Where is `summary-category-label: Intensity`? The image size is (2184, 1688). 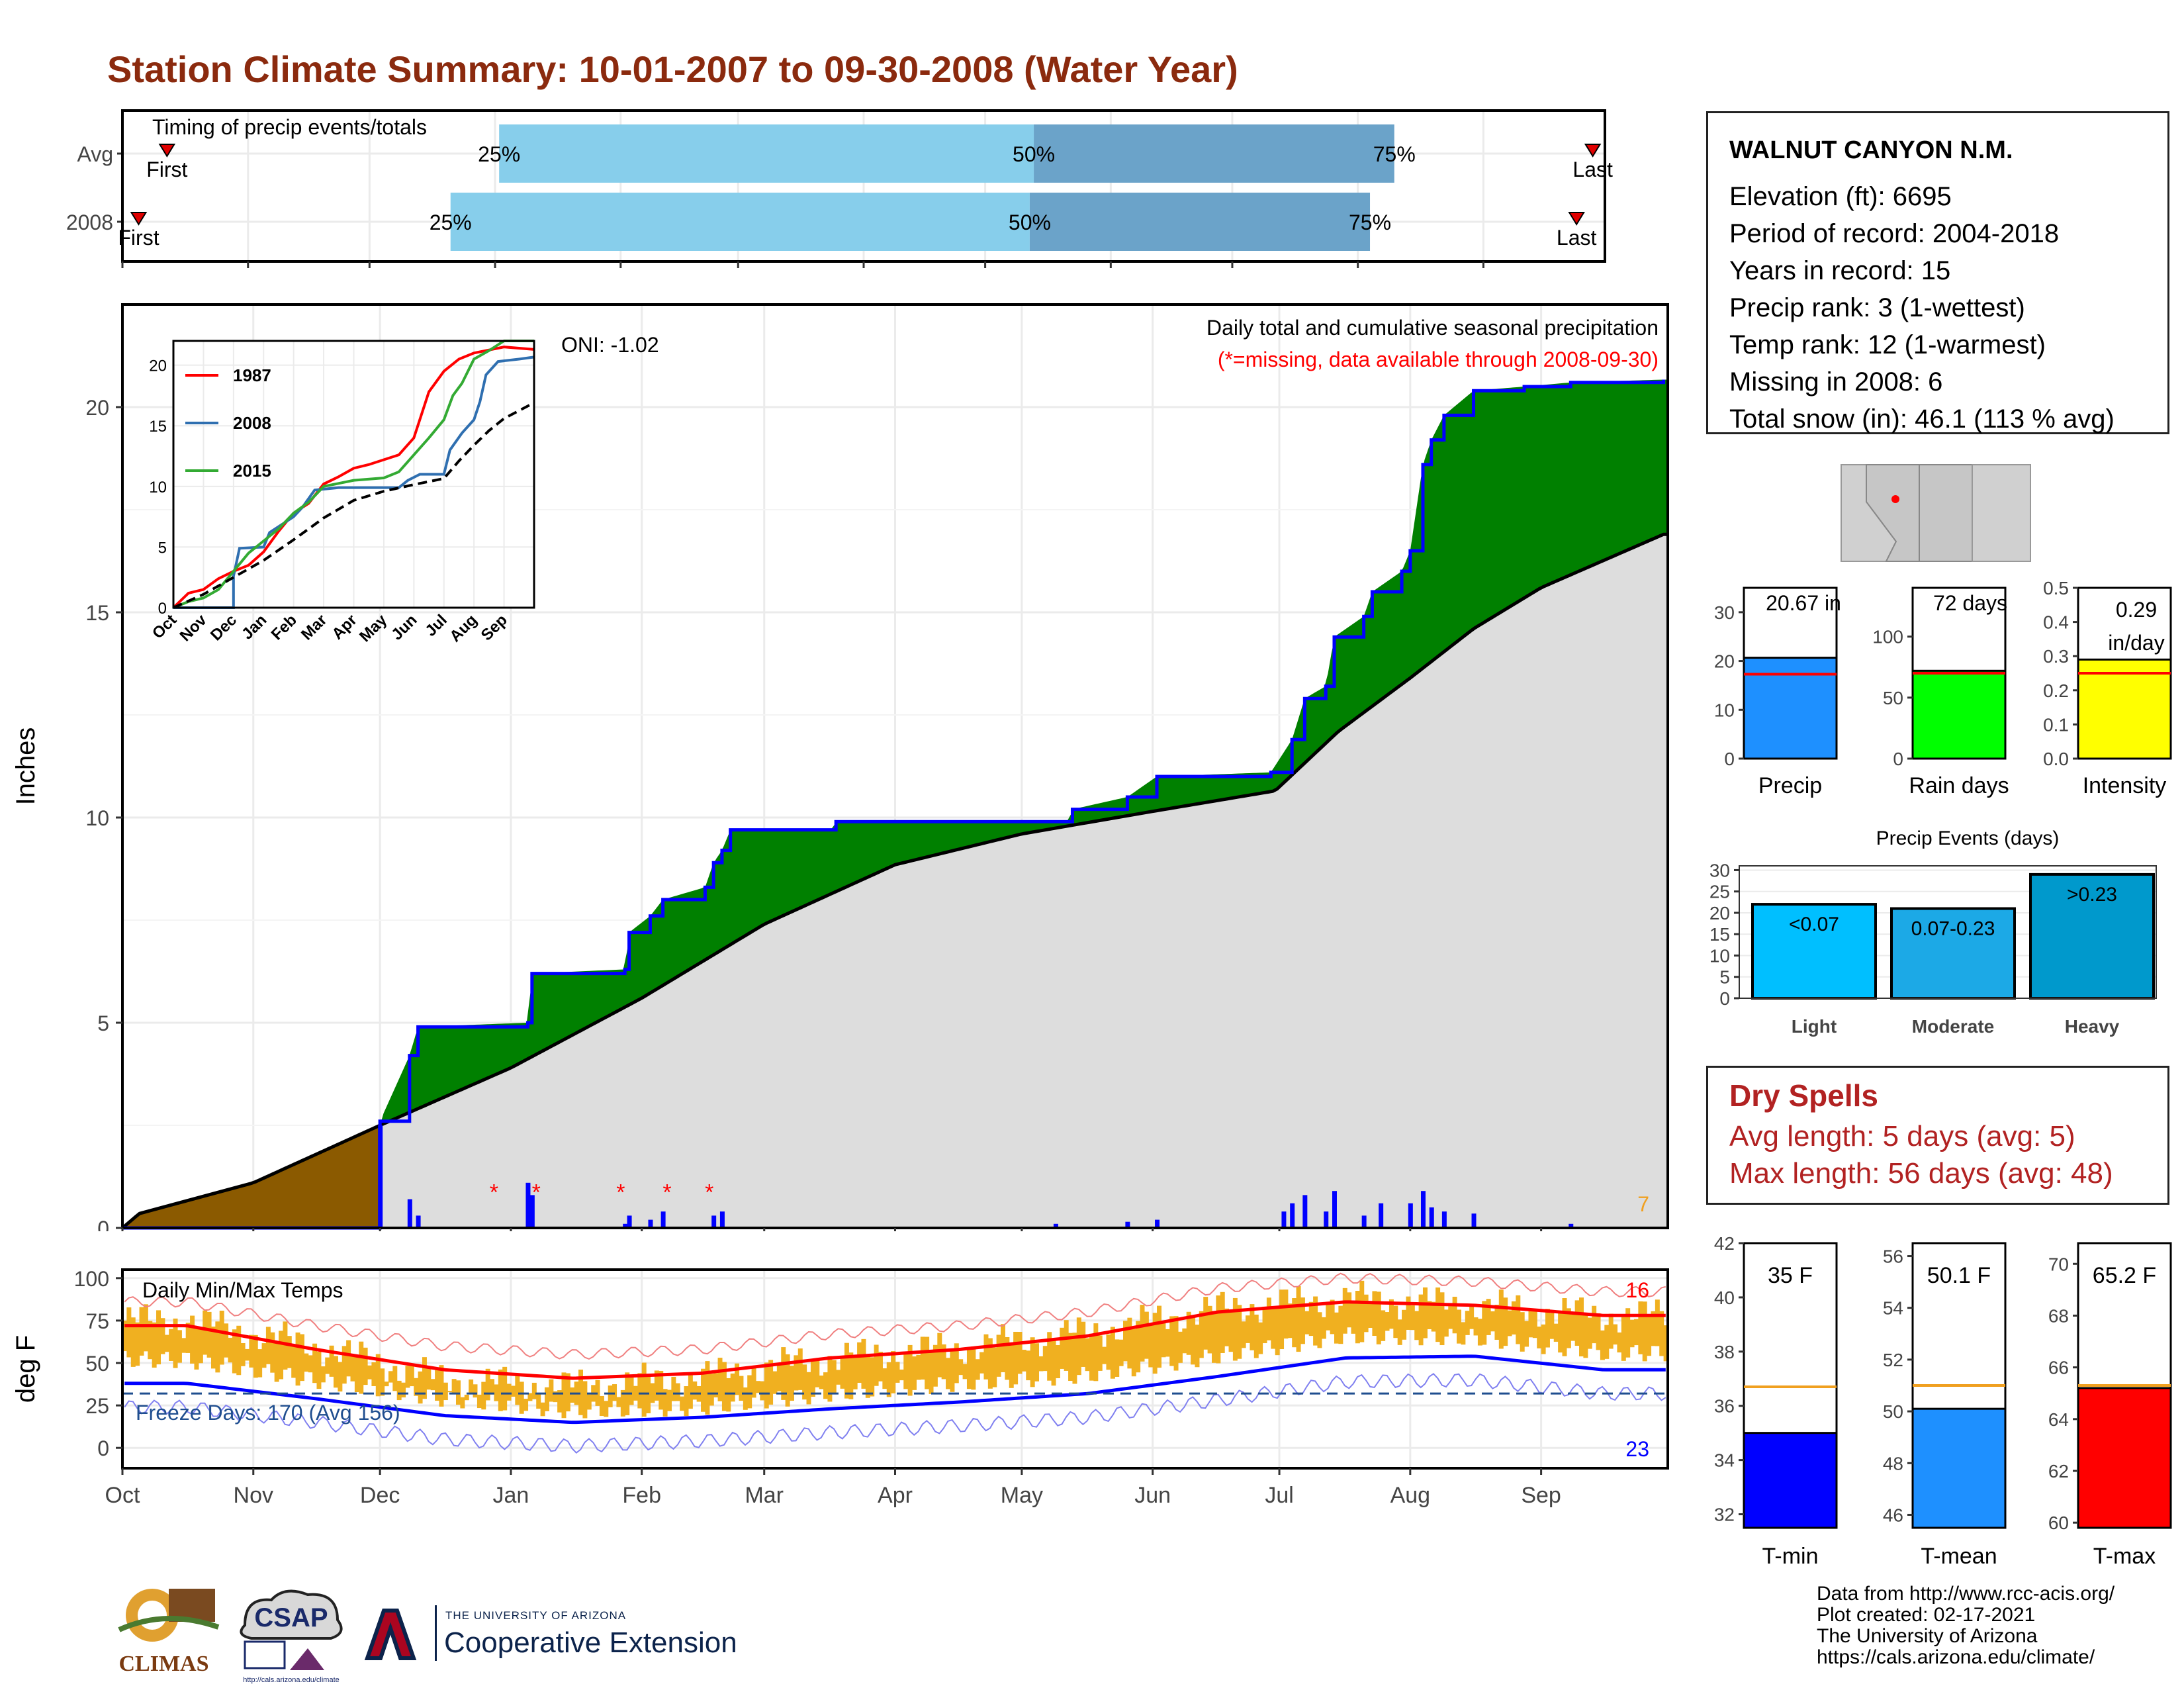
summary-category-label: Intensity is located at coordinates (2125, 785).